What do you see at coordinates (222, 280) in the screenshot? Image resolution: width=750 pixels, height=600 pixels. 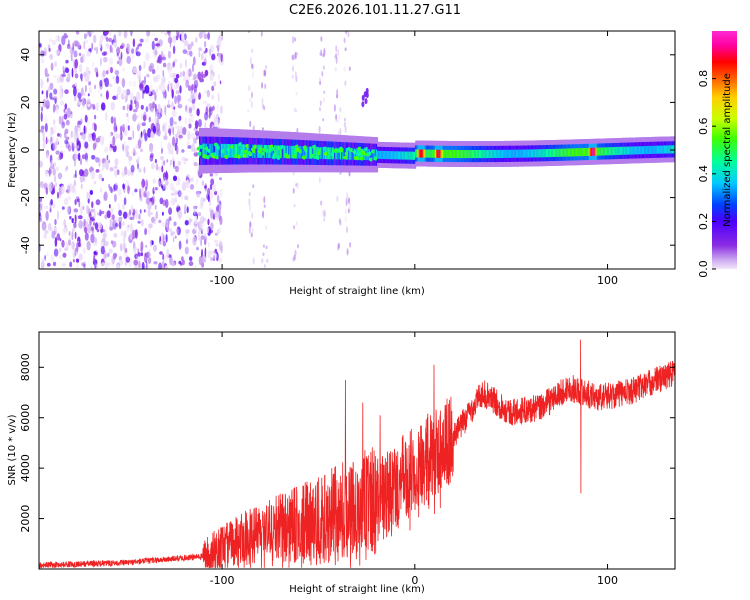 I see `x-tick-label: -100` at bounding box center [222, 280].